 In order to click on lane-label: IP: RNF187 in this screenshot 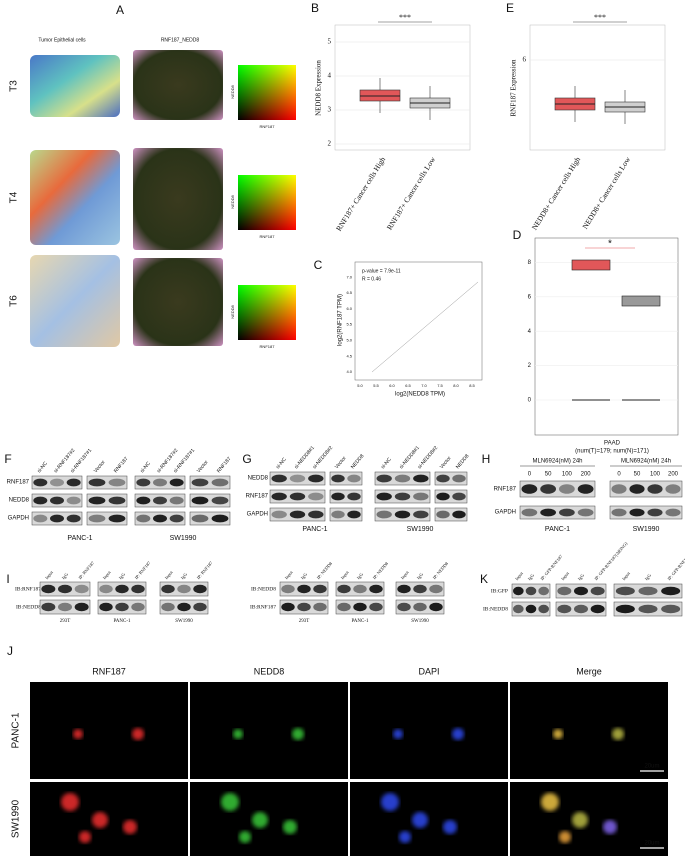, I will do `click(143, 570)`.